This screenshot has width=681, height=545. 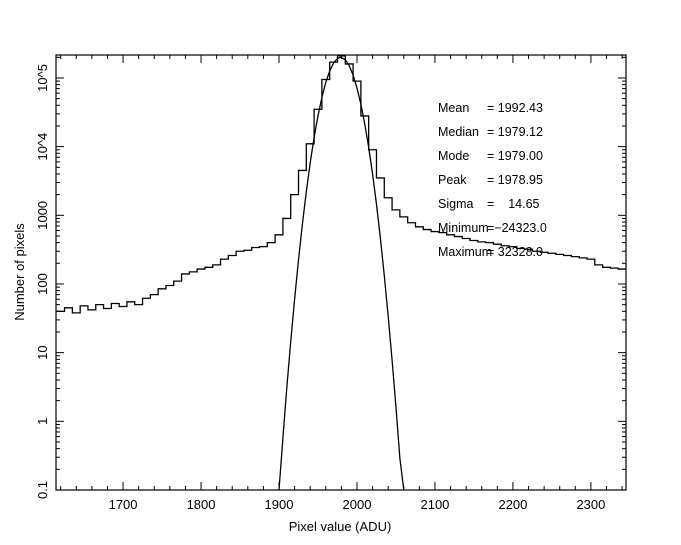 I want to click on y-tick-label: 10^5, so click(x=42, y=78).